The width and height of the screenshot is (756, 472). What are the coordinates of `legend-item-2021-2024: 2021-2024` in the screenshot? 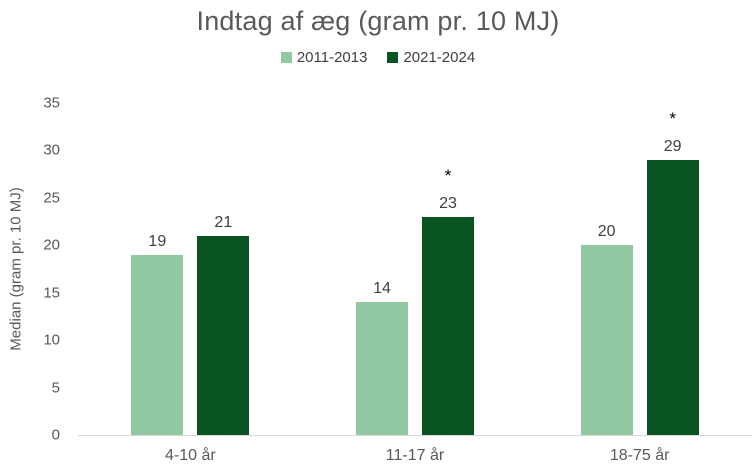 It's located at (431, 57).